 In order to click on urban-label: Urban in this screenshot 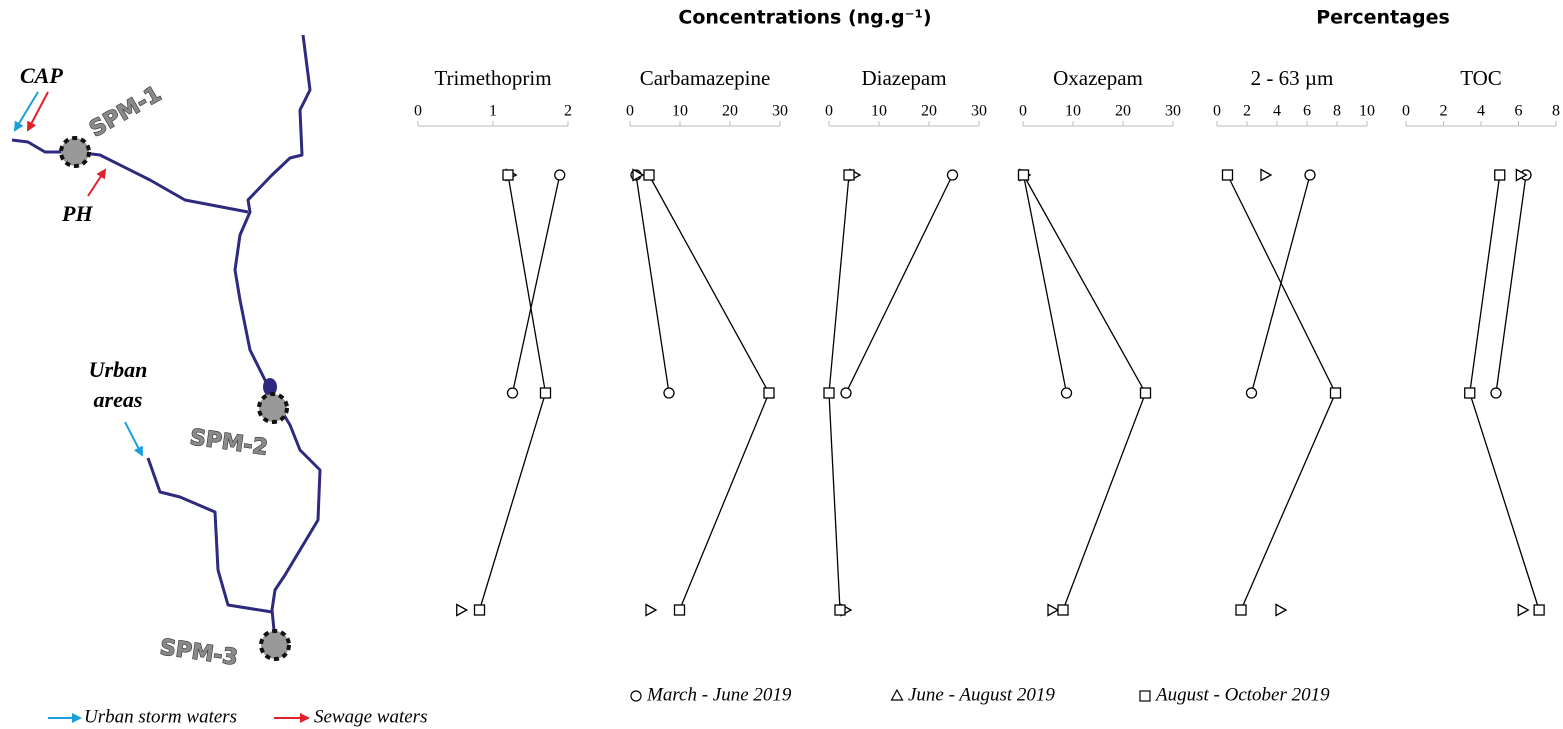, I will do `click(118, 369)`.